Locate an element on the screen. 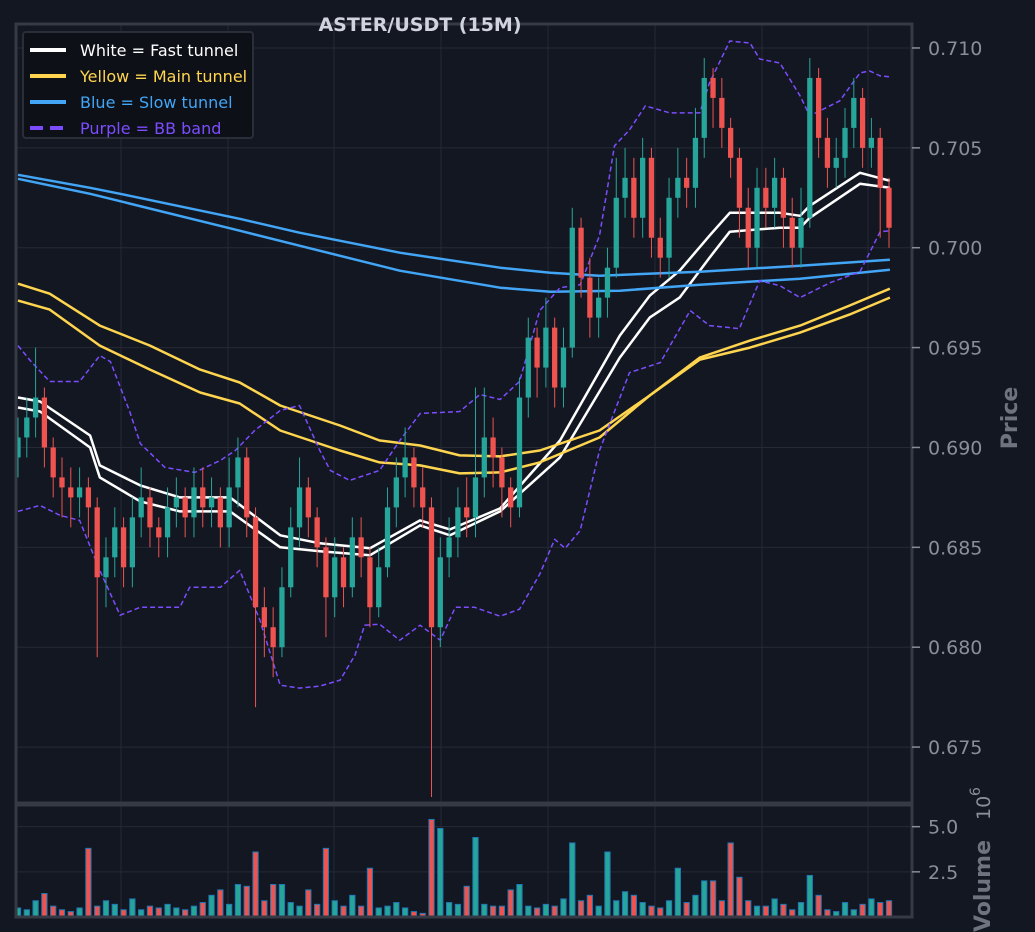 The image size is (1035, 932). volume-axis: 2.5 5.0 is located at coordinates (935, 850).